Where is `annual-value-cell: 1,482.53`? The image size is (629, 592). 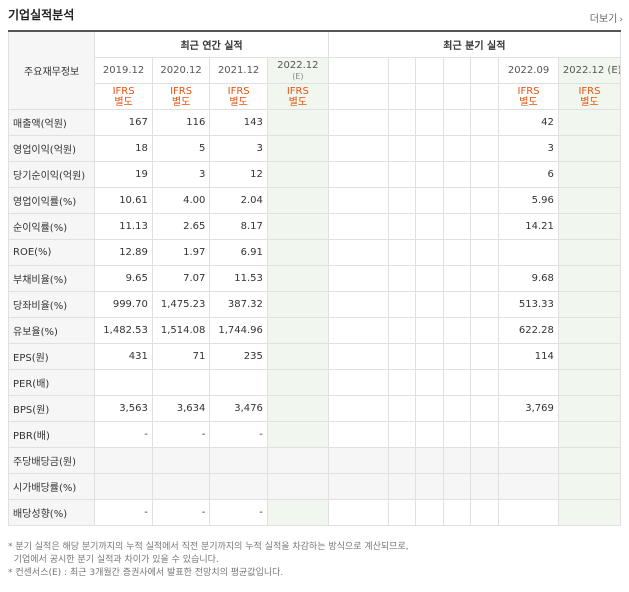 annual-value-cell: 1,482.53 is located at coordinates (123, 330).